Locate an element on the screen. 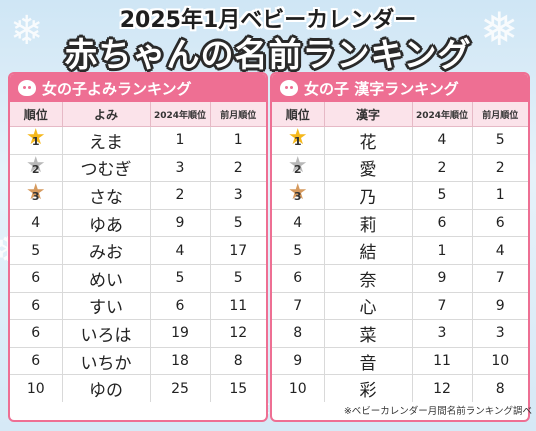 This screenshot has height=431, width=536. name-cell: いちか is located at coordinates (106, 361).